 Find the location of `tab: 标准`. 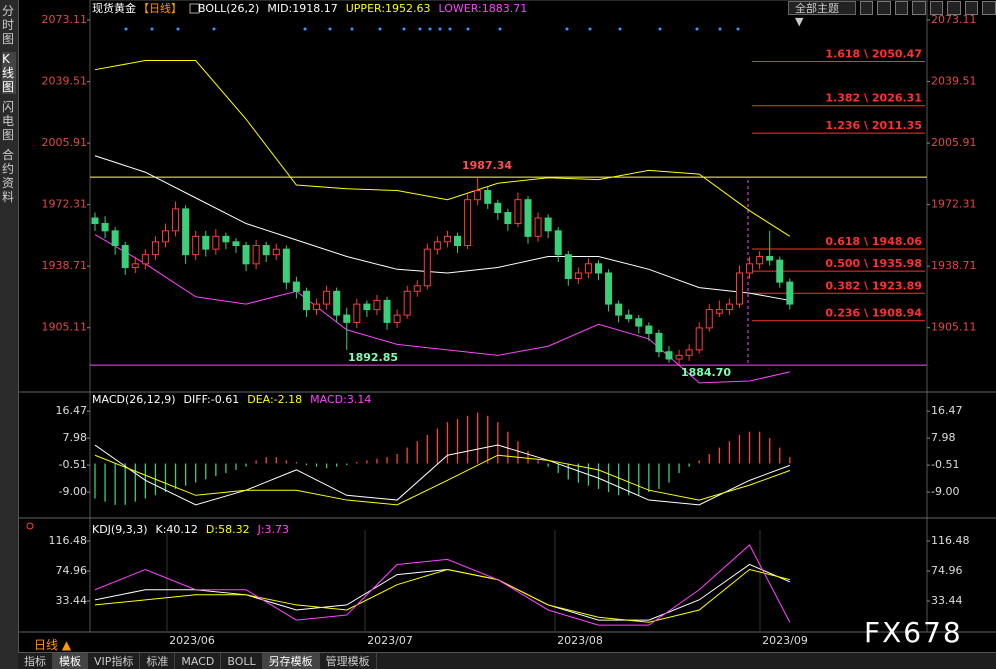

tab: 标准 is located at coordinates (158, 661).